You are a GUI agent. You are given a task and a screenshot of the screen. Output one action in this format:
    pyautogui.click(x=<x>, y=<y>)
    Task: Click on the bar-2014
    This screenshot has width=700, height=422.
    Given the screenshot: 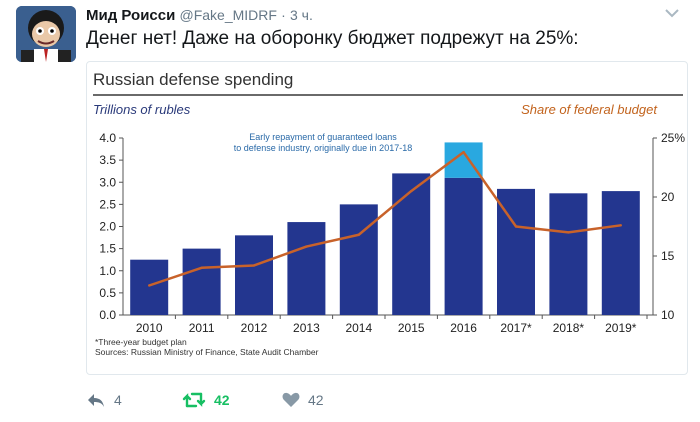 What is the action you would take?
    pyautogui.click(x=358, y=259)
    